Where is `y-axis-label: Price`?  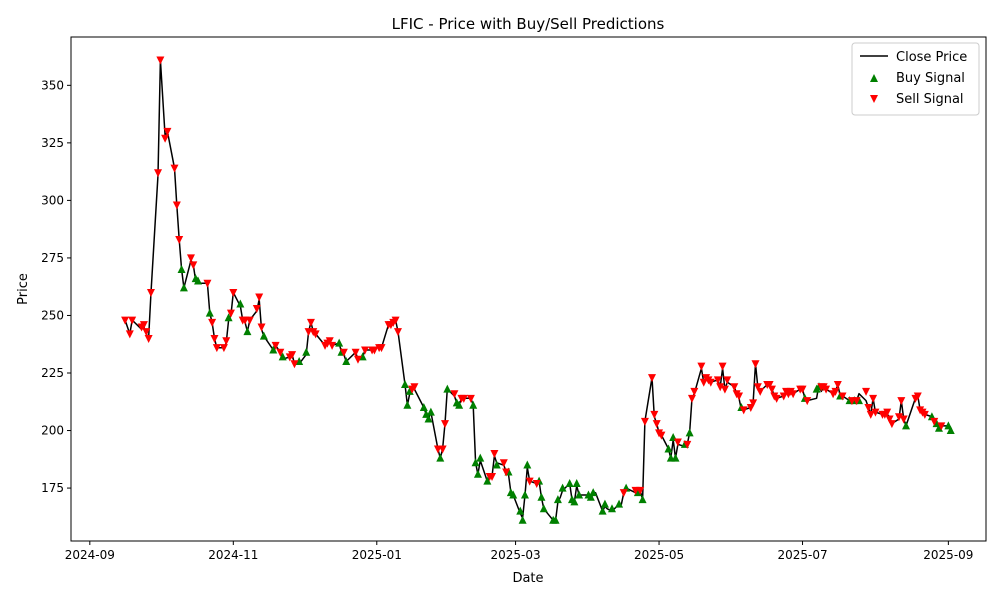
y-axis-label: Price is located at coordinates (23, 289).